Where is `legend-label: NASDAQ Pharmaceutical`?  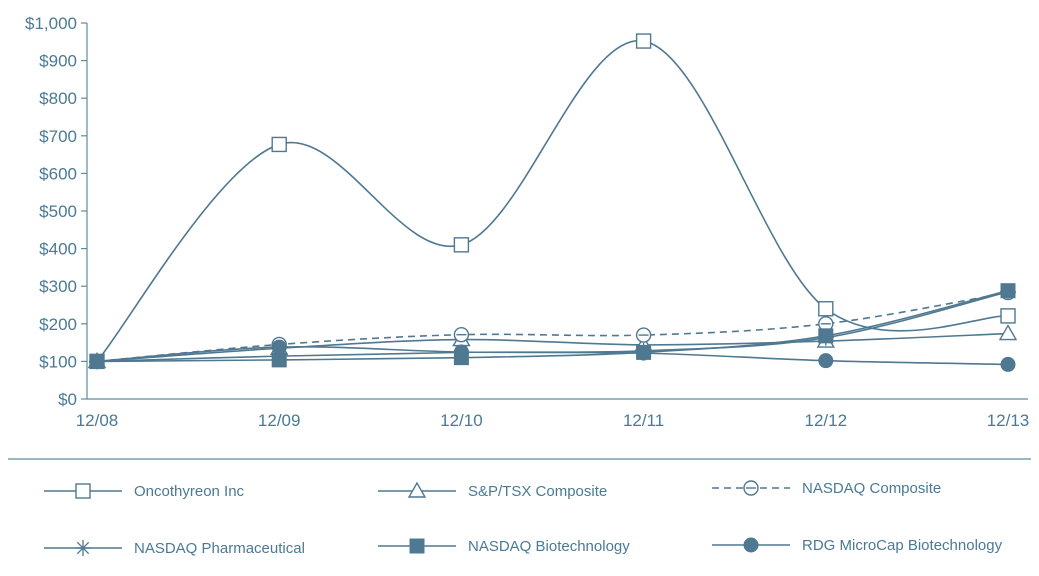
legend-label: NASDAQ Pharmaceutical is located at coordinates (219, 548).